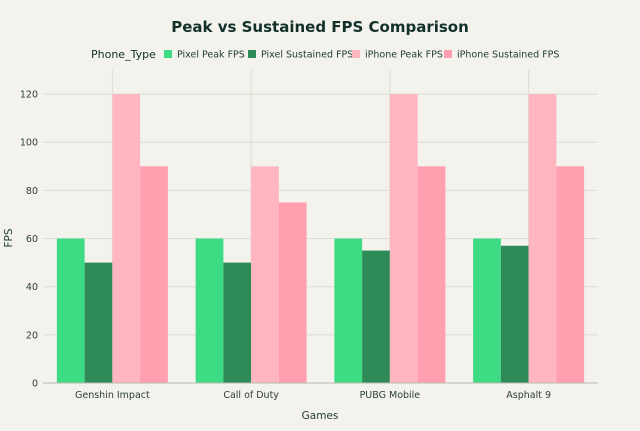  Describe the element at coordinates (320, 27) in the screenshot. I see `chart-title: Peak vs Sustained FPS Comparison` at that location.